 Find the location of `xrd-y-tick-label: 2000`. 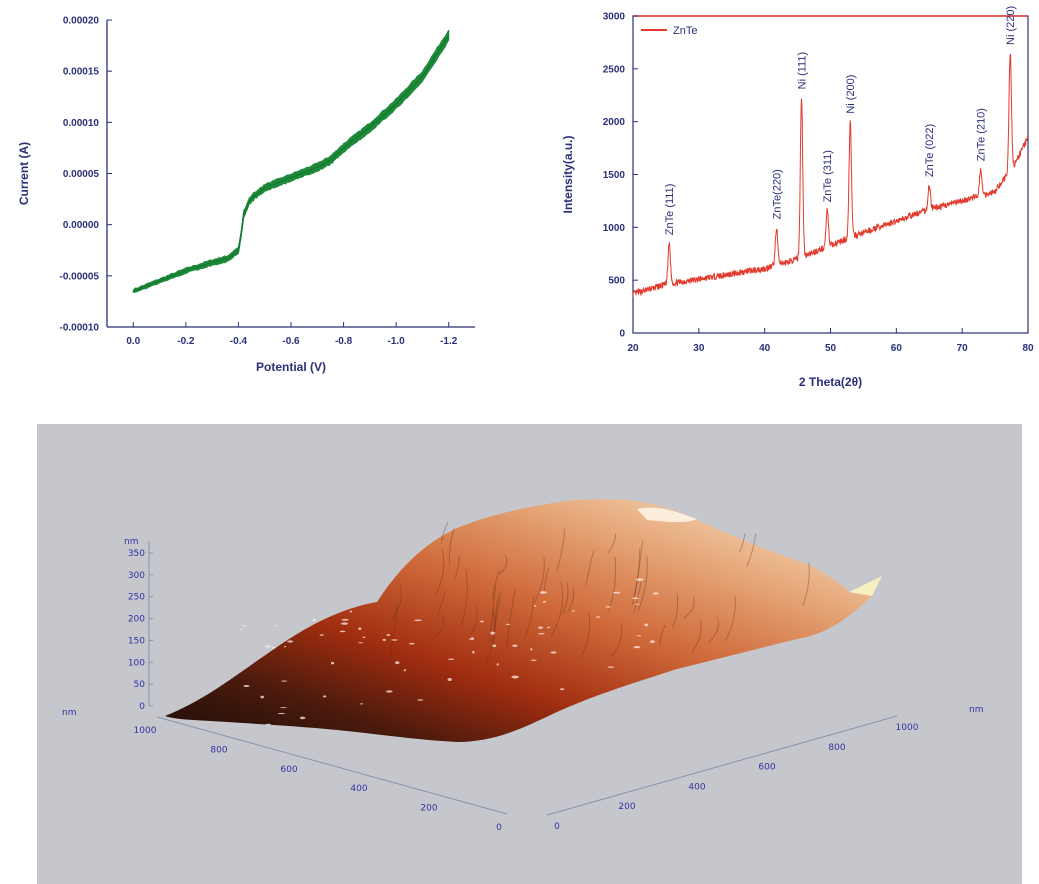

xrd-y-tick-label: 2000 is located at coordinates (614, 122).